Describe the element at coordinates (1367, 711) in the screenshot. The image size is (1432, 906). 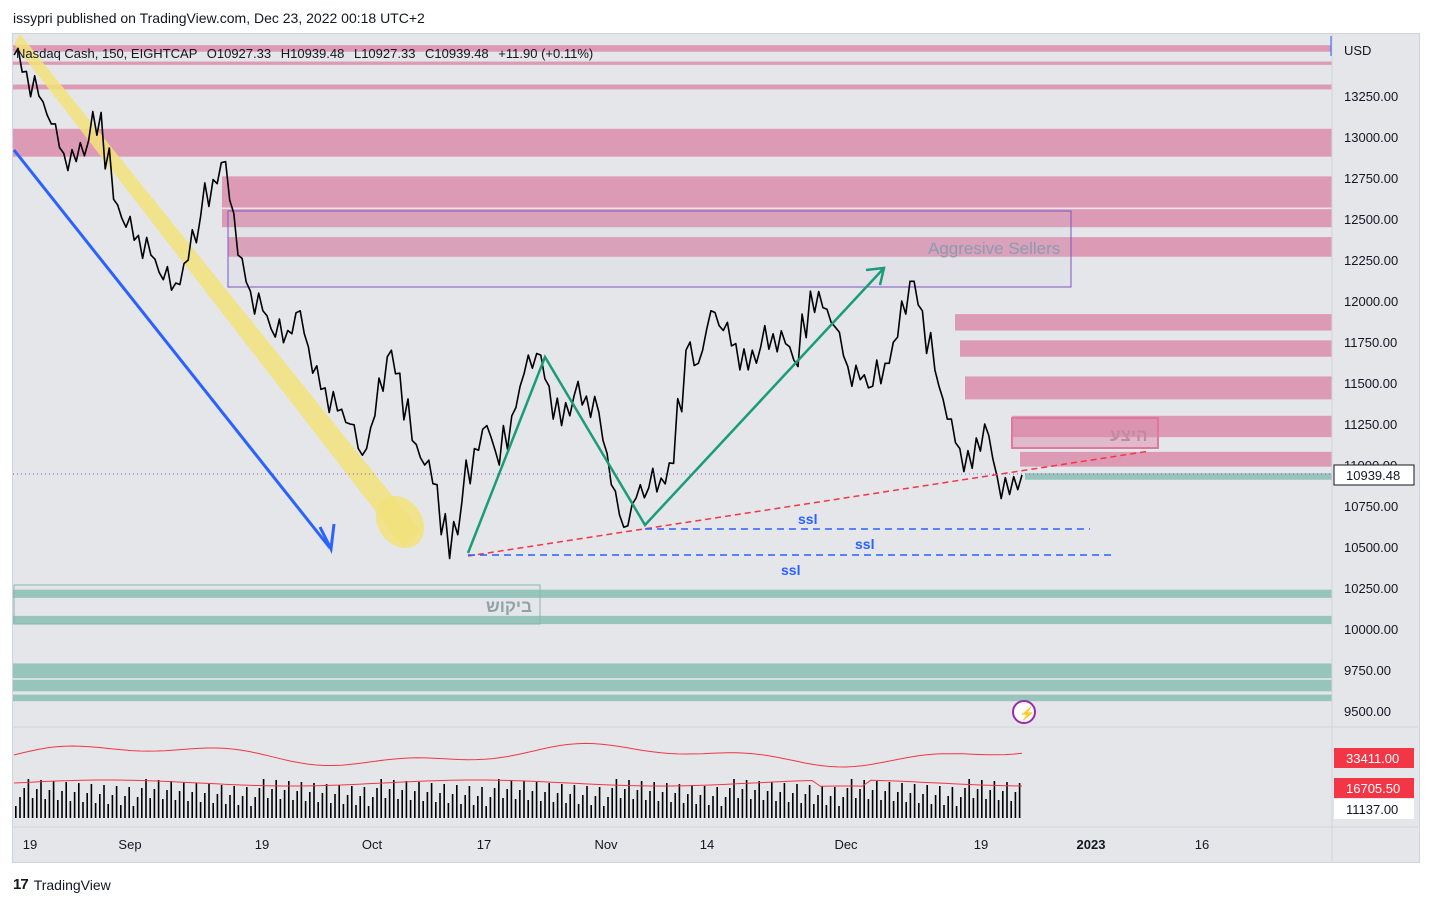
I see `price-tick-label: 9500.00` at that location.